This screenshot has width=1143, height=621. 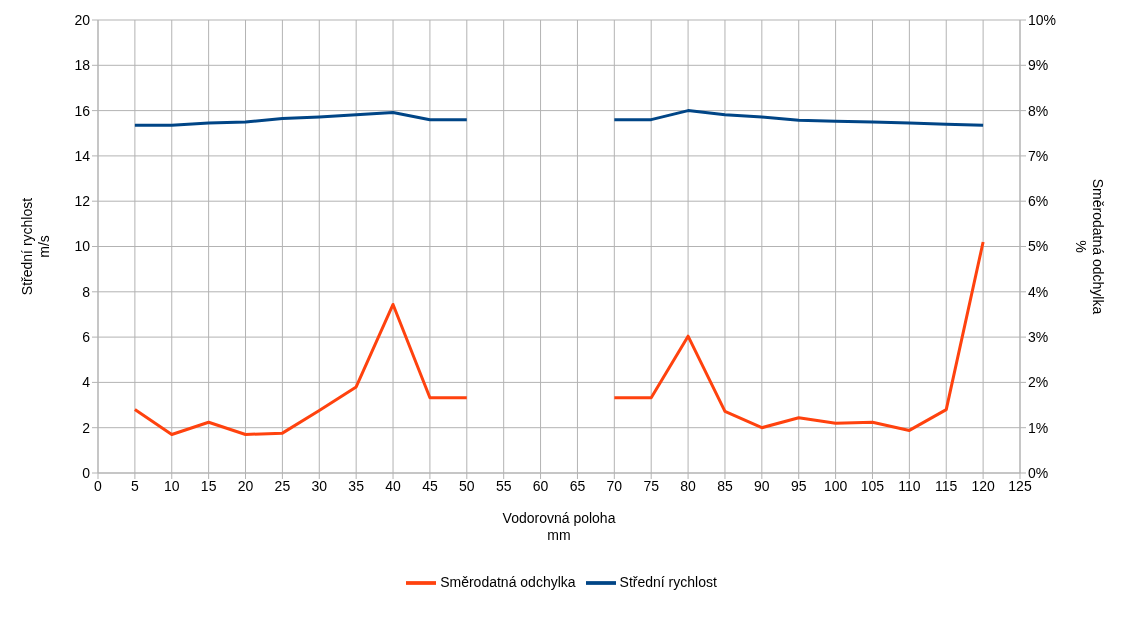 What do you see at coordinates (909, 485) in the screenshot?
I see `x-tick-label: 110` at bounding box center [909, 485].